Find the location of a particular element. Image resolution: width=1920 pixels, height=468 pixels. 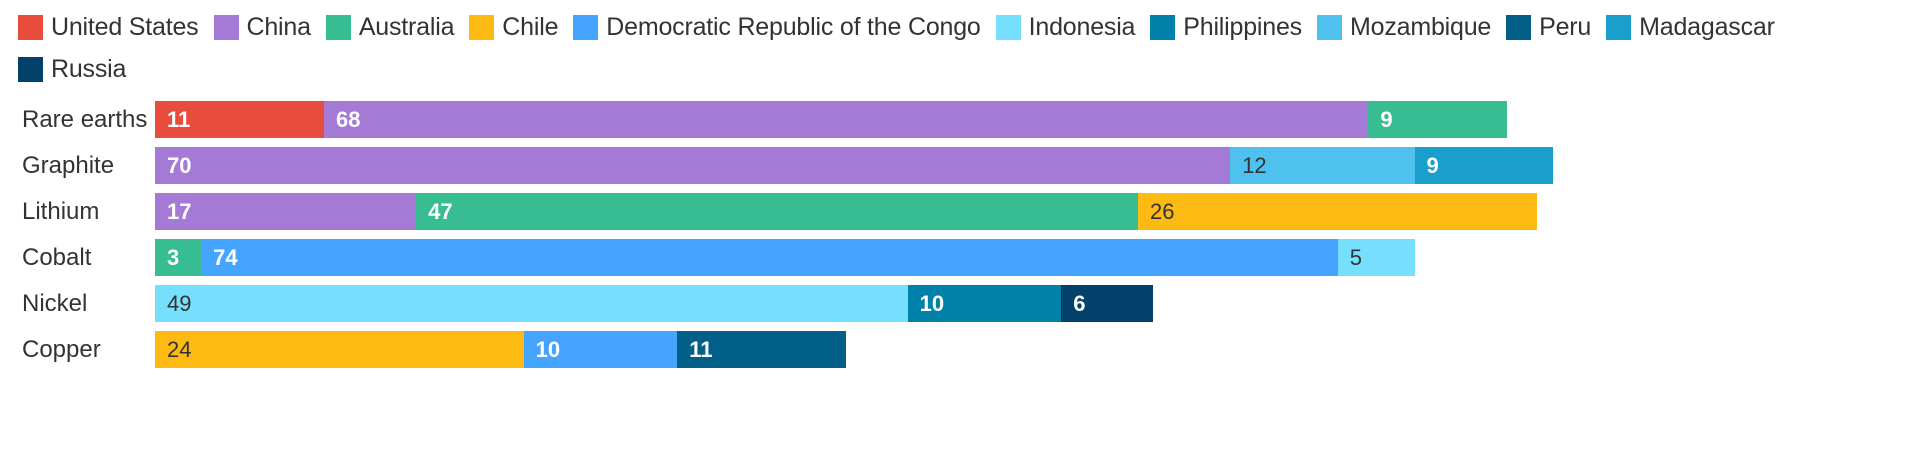

bar-segment: 49 is located at coordinates (531, 303).